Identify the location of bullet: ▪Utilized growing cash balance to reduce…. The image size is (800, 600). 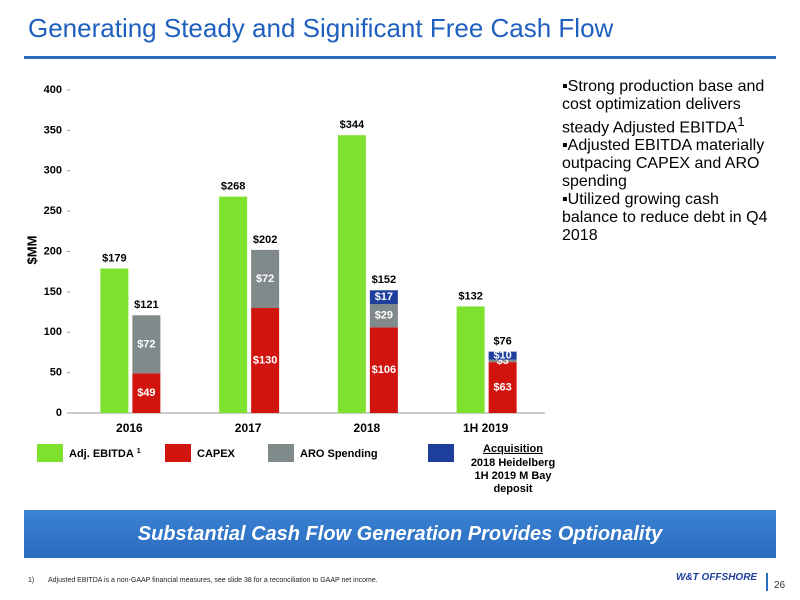
(667, 218).